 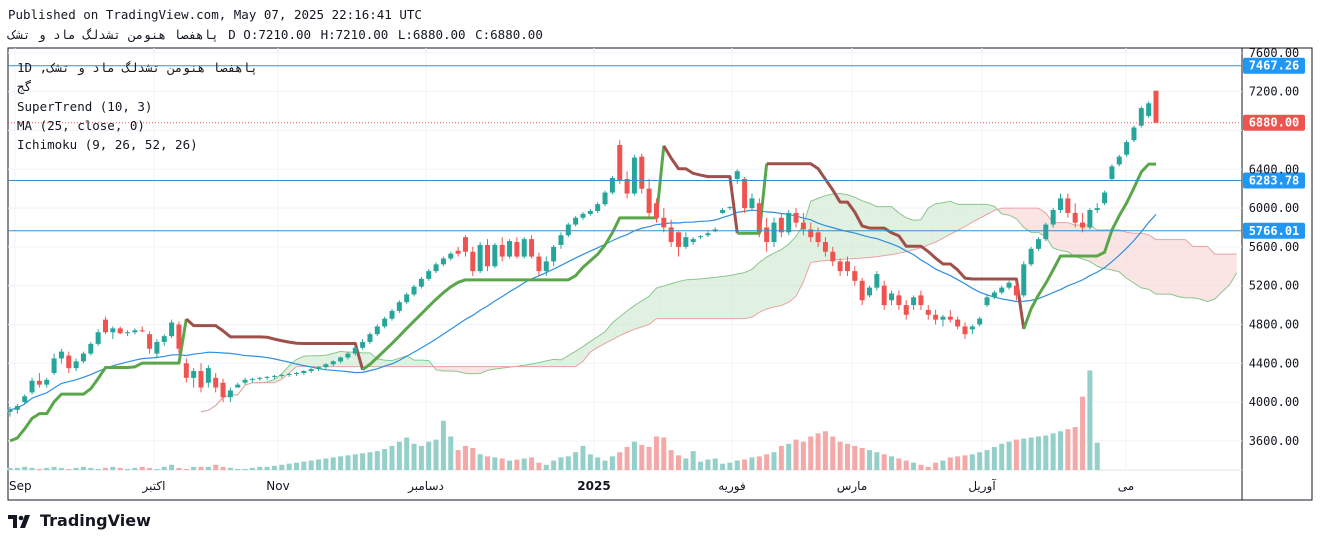 I want to click on legend-ichimoku: Ichimoku (9, 26, 52, 26), so click(x=107, y=144).